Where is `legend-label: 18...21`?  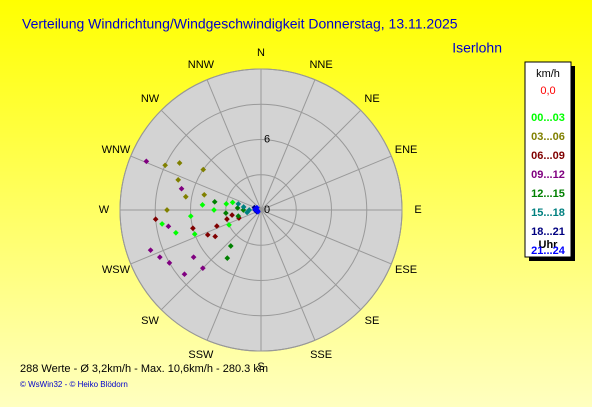
legend-label: 18...21 is located at coordinates (548, 232).